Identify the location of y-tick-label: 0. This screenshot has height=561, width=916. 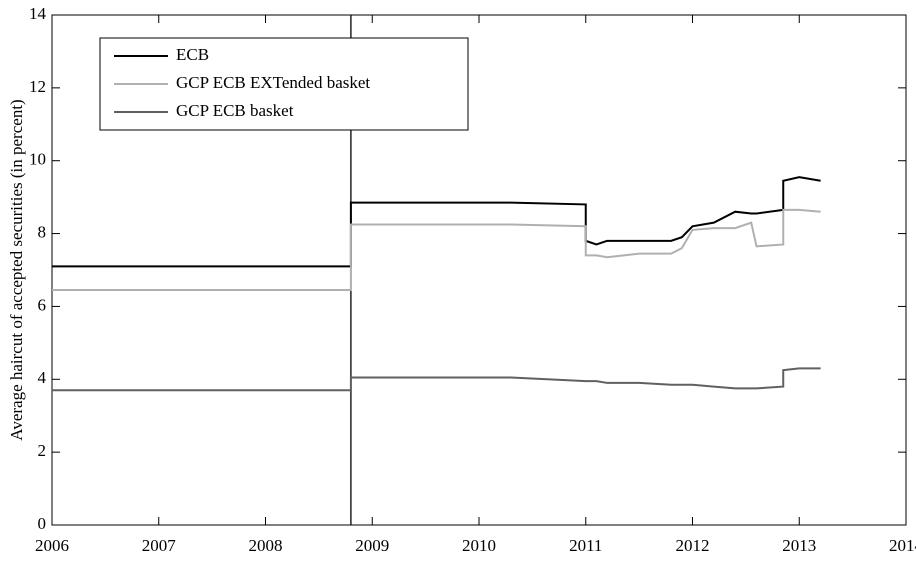
(42, 523).